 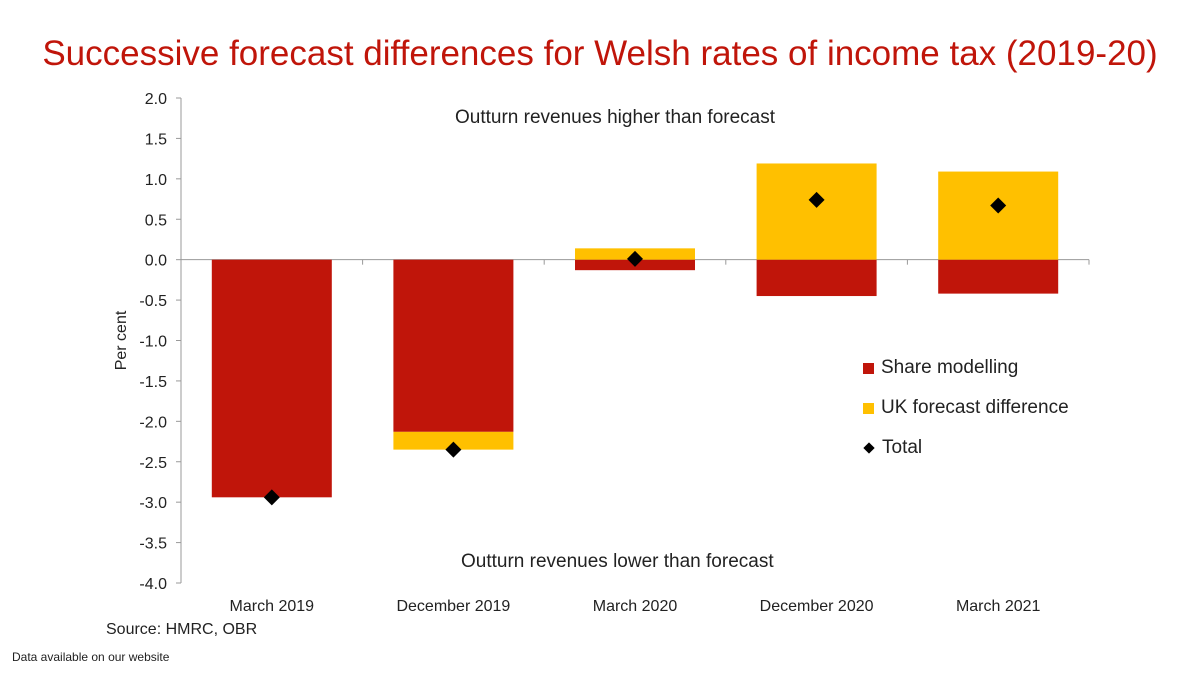 What do you see at coordinates (156, 139) in the screenshot?
I see `y-tick-label: 1.5` at bounding box center [156, 139].